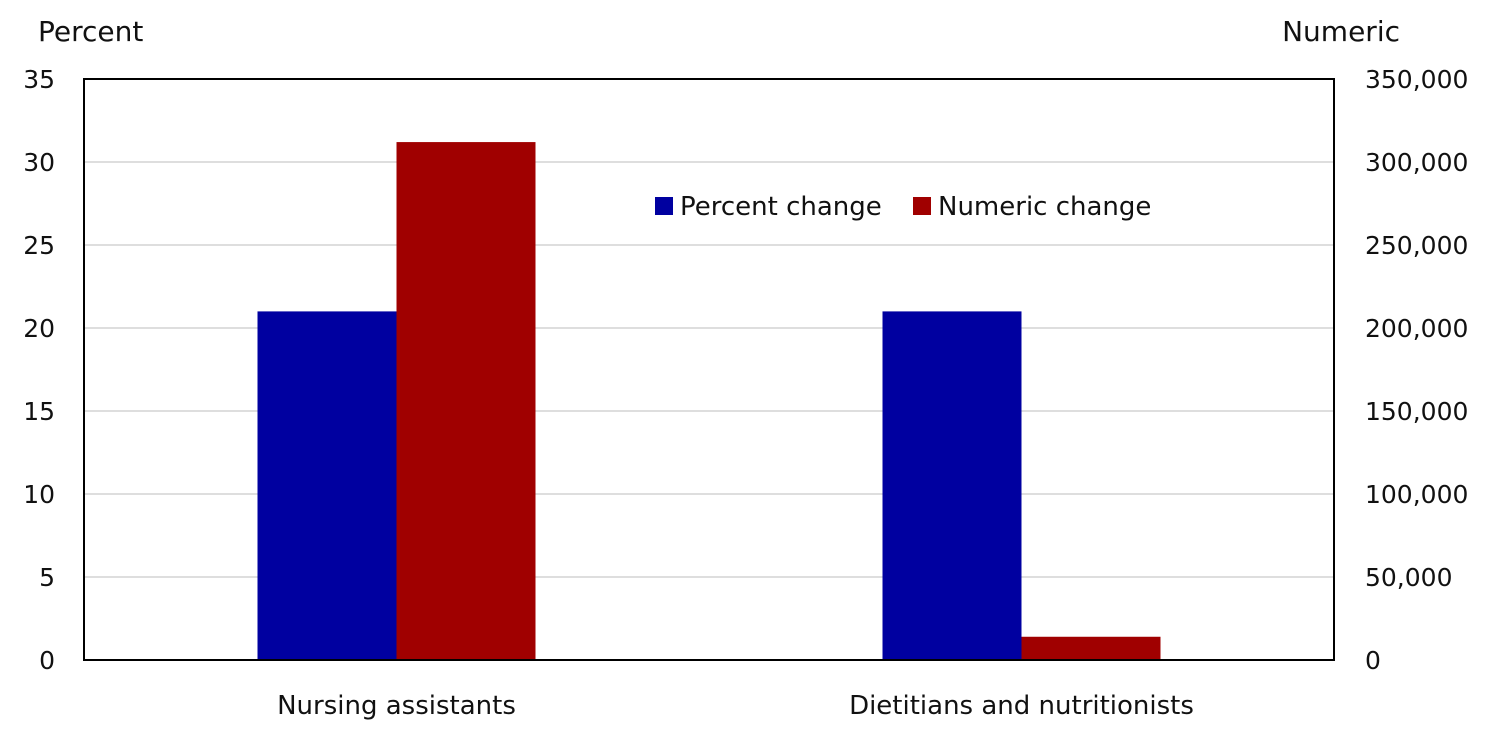 Image resolution: width=1490 pixels, height=734 pixels. I want to click on left-tick-label: 10, so click(39, 494).